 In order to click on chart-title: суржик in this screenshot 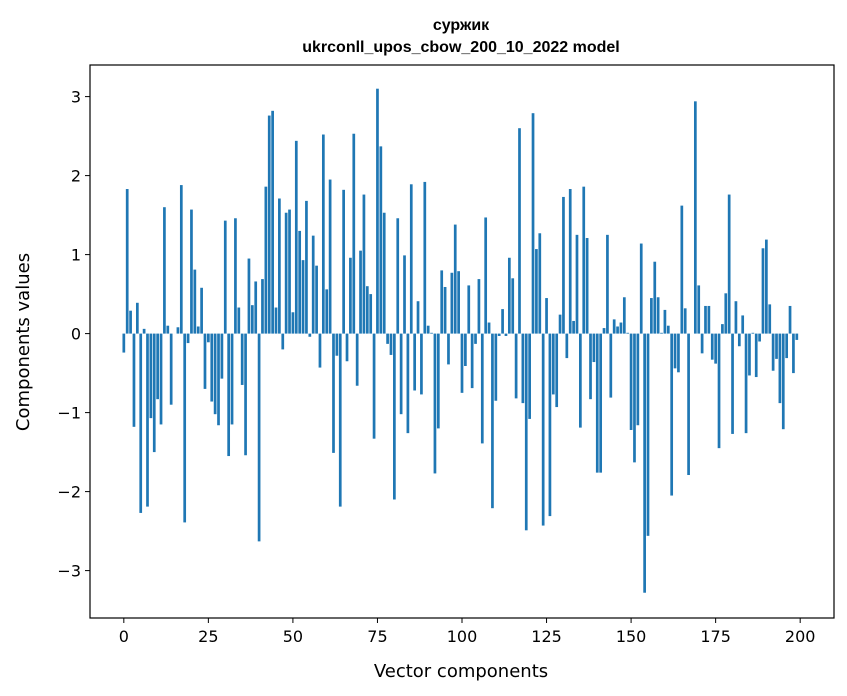, I will do `click(461, 25)`.